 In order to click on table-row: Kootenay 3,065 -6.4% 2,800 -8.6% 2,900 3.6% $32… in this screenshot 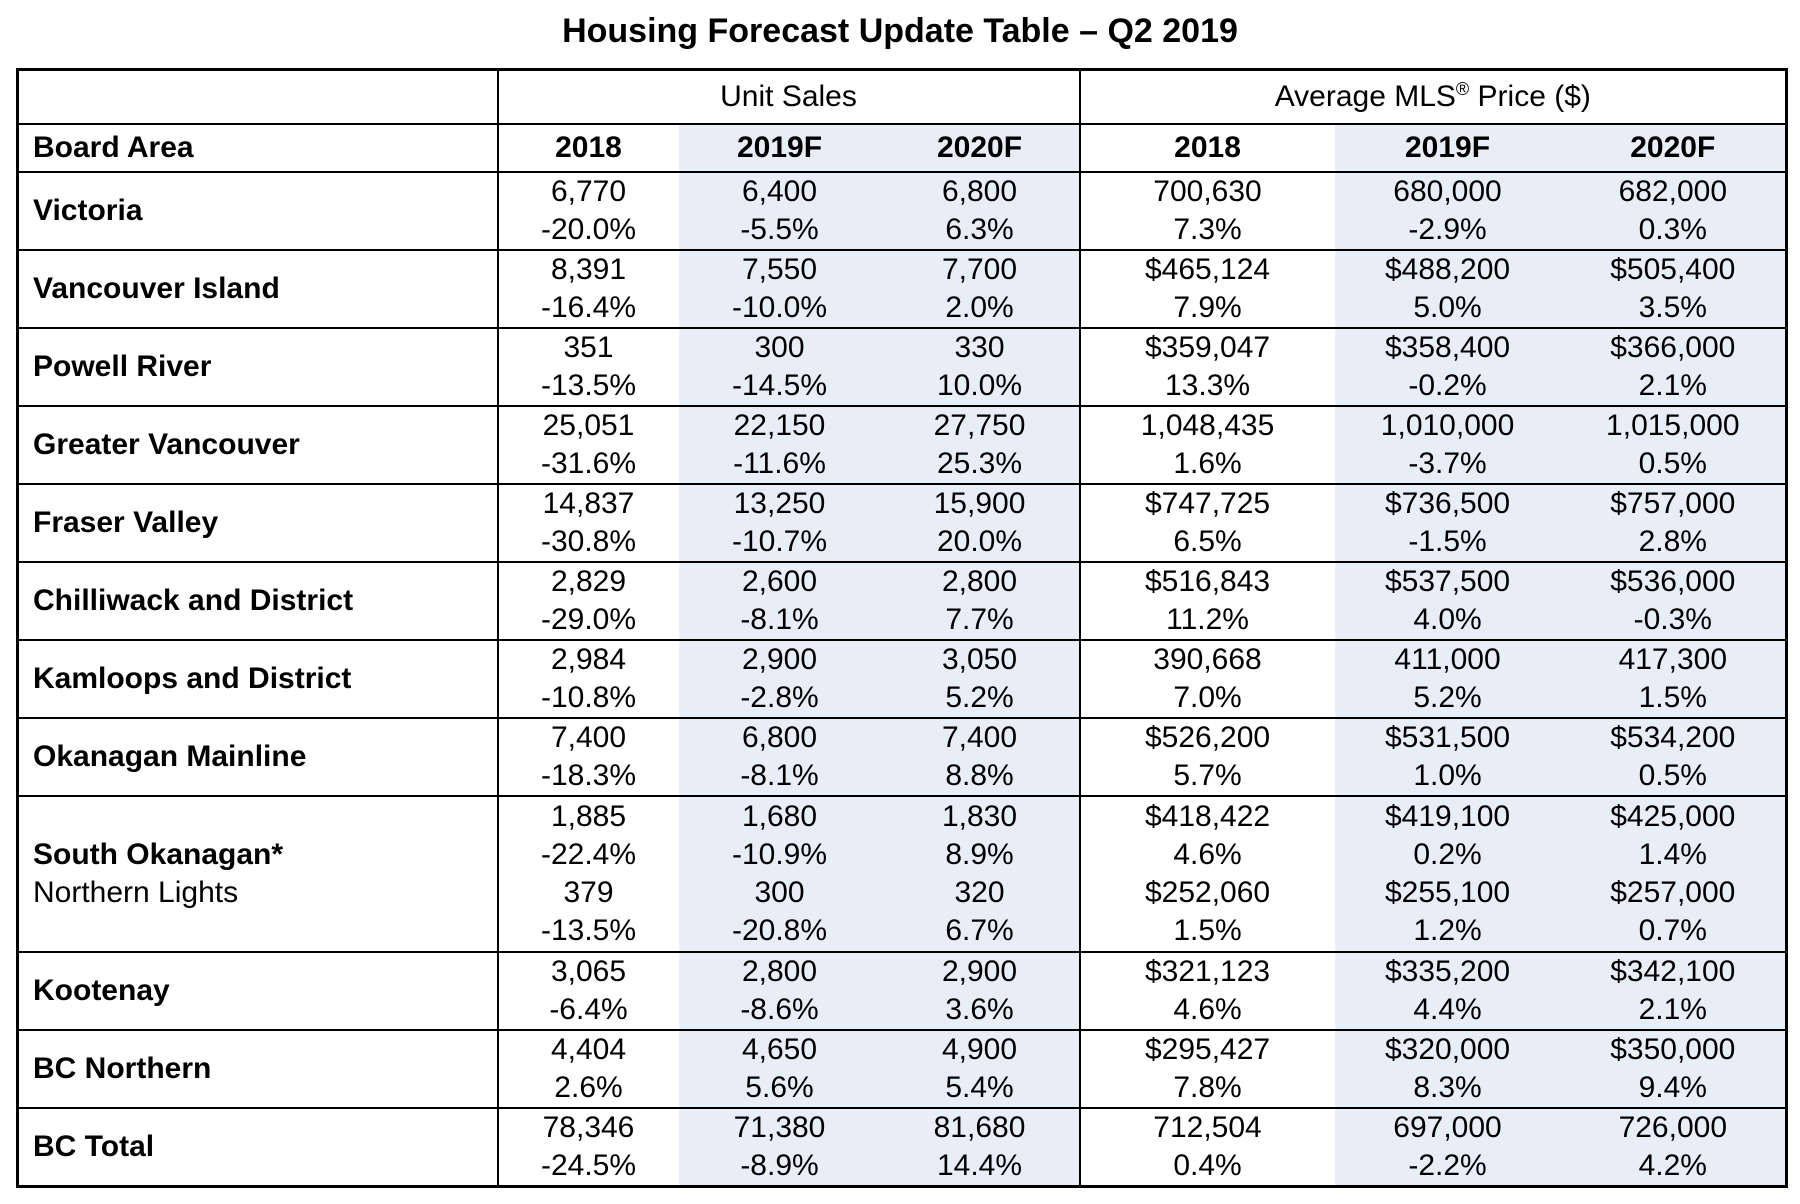, I will do `click(902, 991)`.